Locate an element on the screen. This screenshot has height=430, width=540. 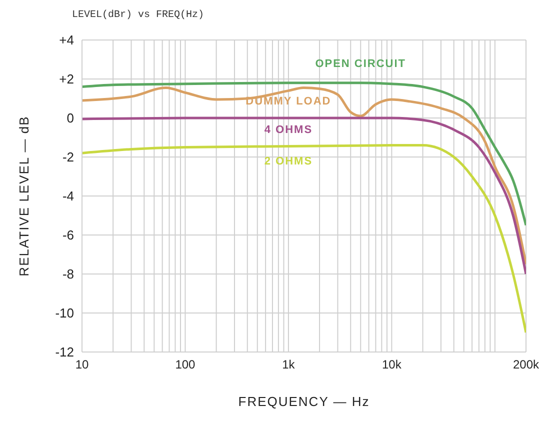
y-axis-title: RELATIVE LEVEL — dB is located at coordinates (24, 196).